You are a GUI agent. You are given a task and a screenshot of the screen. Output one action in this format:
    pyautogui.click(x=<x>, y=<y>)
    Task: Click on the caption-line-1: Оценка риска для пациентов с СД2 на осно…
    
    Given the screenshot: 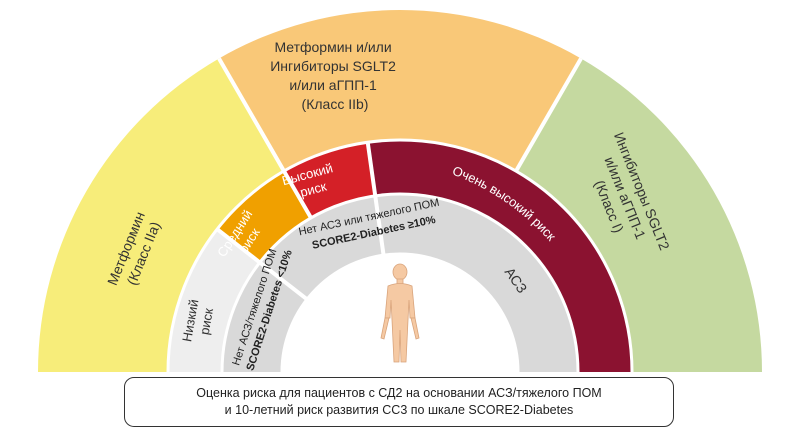 What is the action you would take?
    pyautogui.click(x=399, y=393)
    